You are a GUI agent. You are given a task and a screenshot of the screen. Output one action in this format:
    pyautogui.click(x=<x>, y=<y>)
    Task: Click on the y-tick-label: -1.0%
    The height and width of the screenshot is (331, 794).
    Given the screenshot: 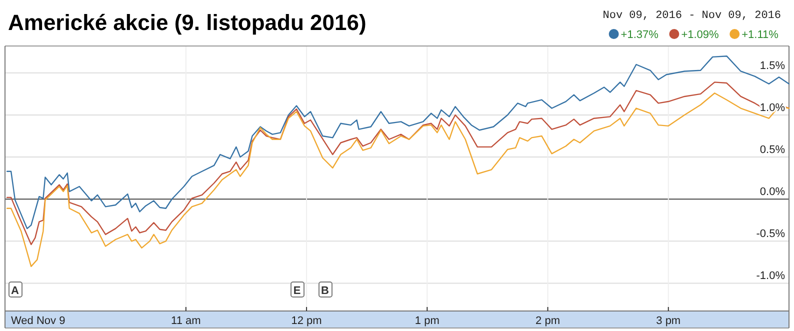 What is the action you would take?
    pyautogui.click(x=771, y=276)
    